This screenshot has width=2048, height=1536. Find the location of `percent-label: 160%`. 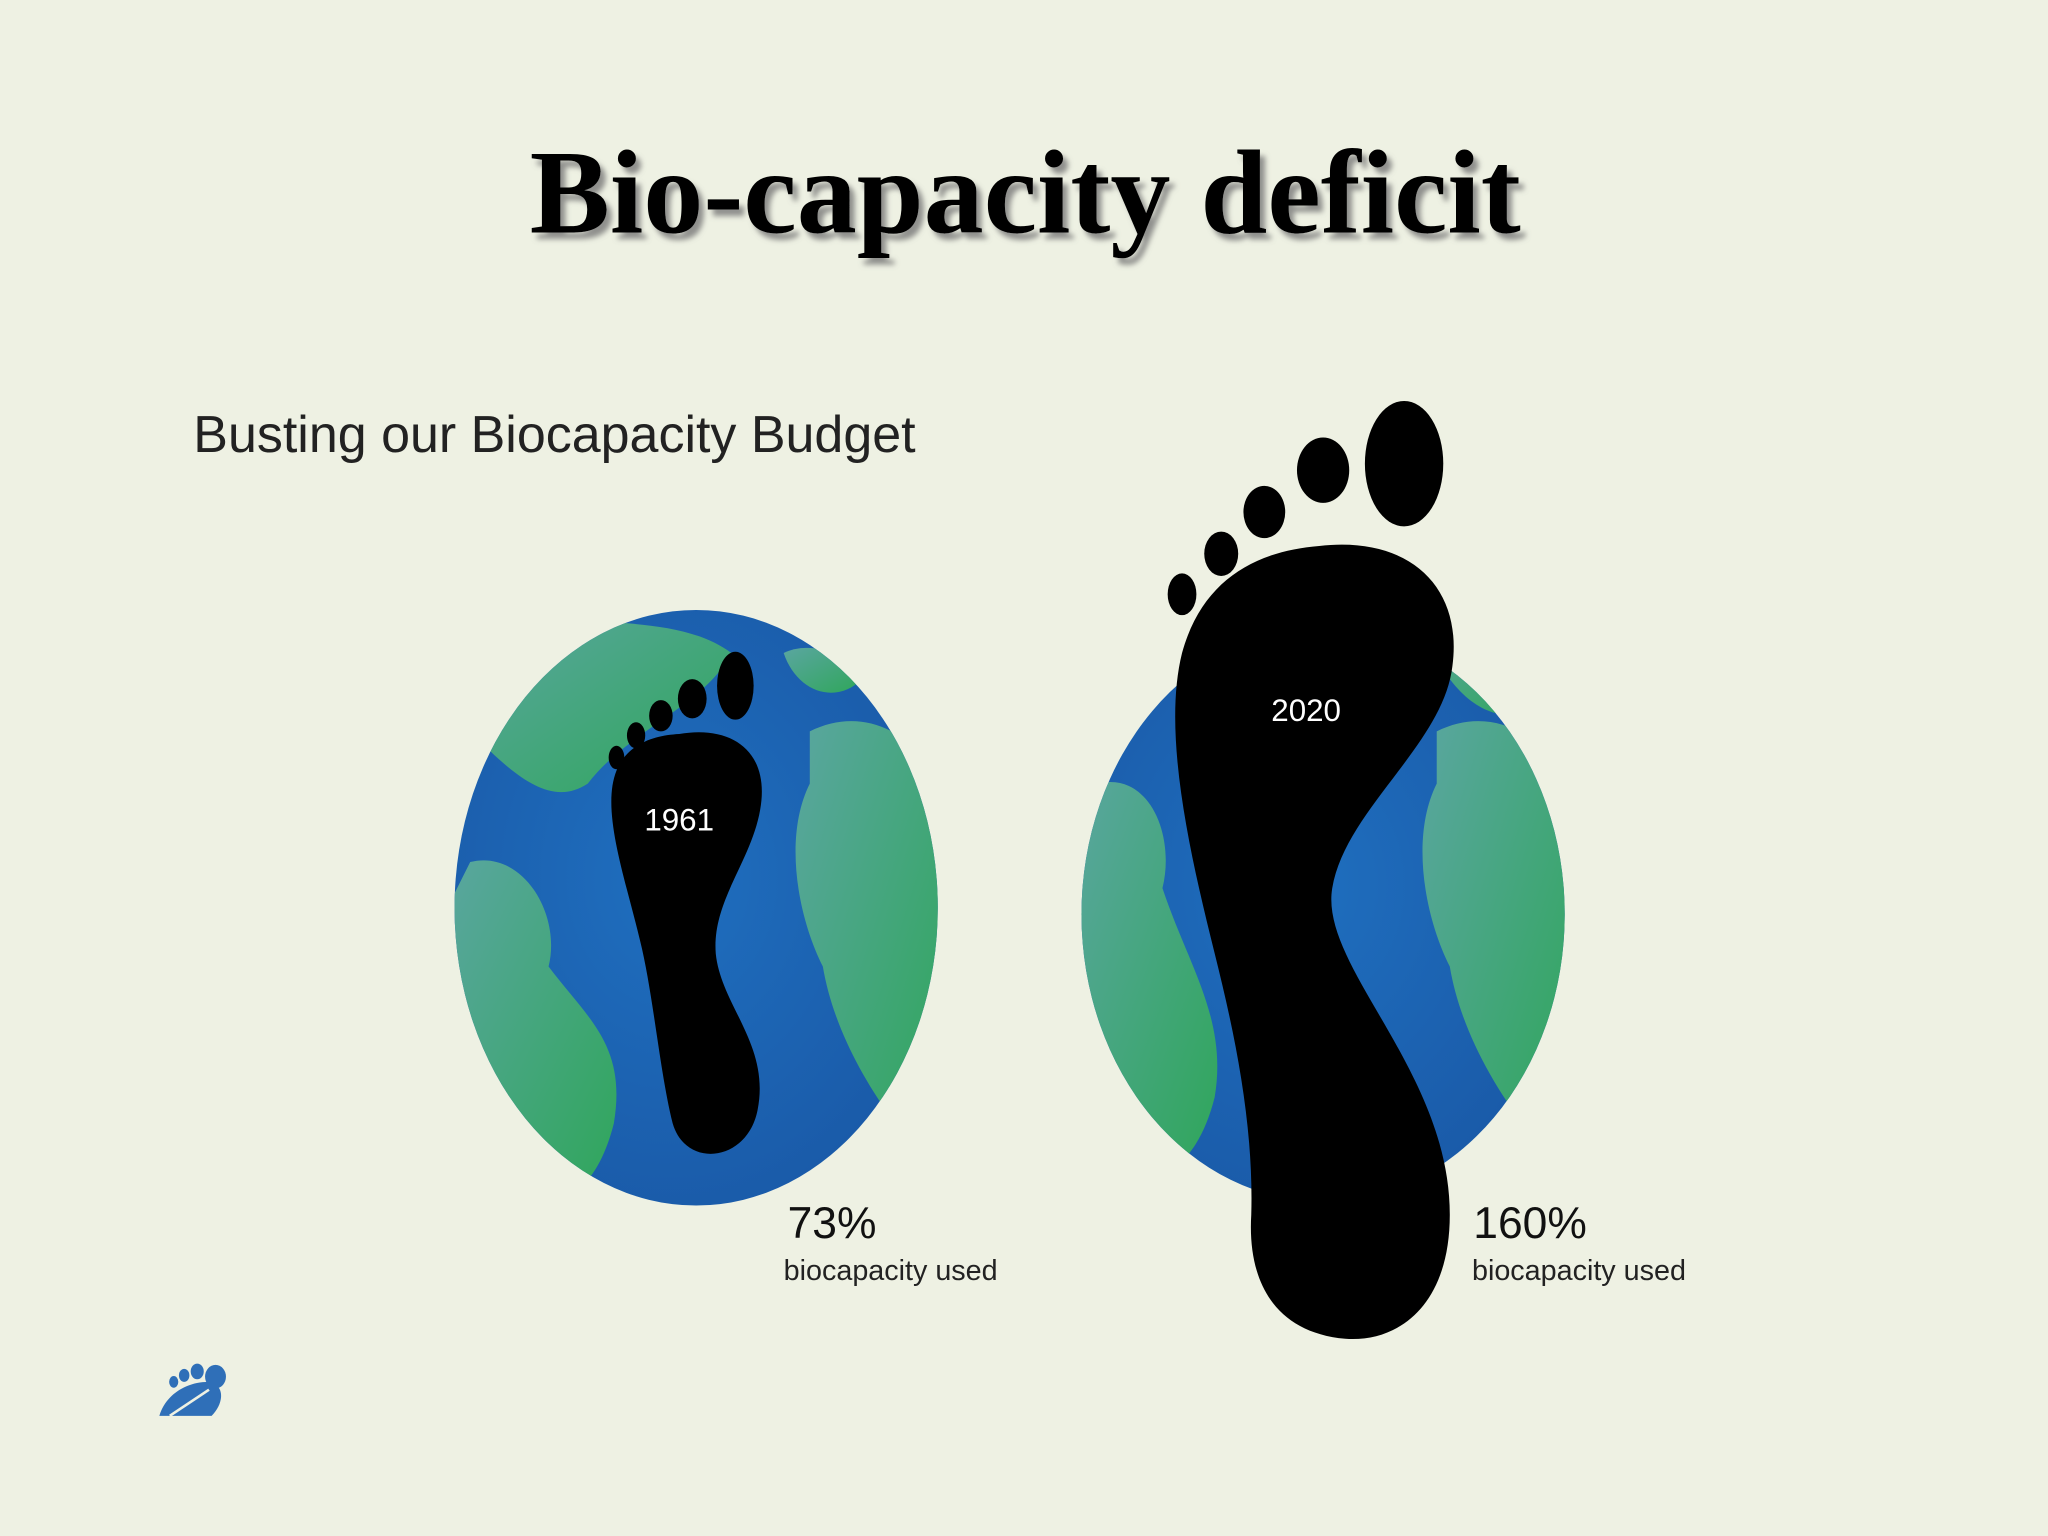

percent-label: 160% is located at coordinates (1530, 1223).